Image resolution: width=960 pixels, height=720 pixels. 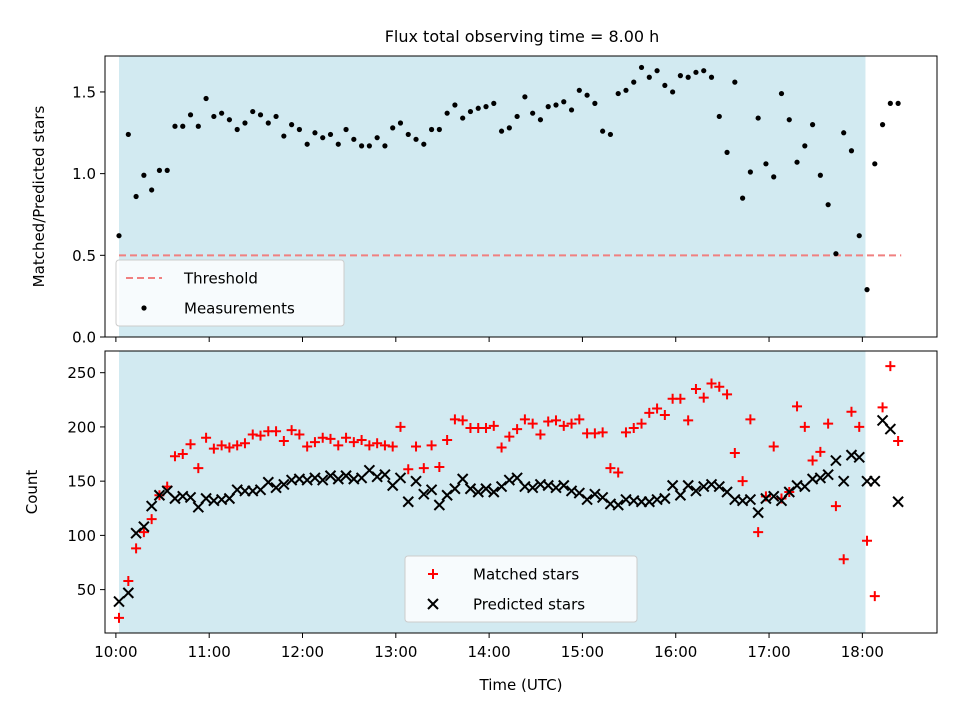 What do you see at coordinates (230, 293) in the screenshot?
I see `panel1-legend: Threshold Measurements` at bounding box center [230, 293].